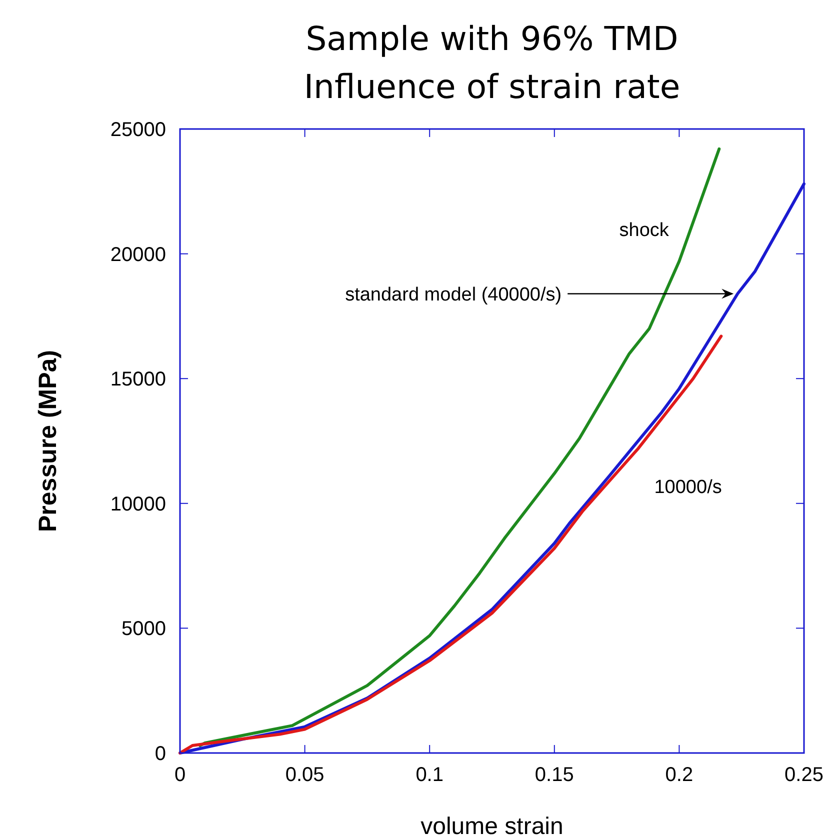 The image size is (828, 838). Describe the element at coordinates (554, 775) in the screenshot. I see `x-tick-label: 0.15` at that location.